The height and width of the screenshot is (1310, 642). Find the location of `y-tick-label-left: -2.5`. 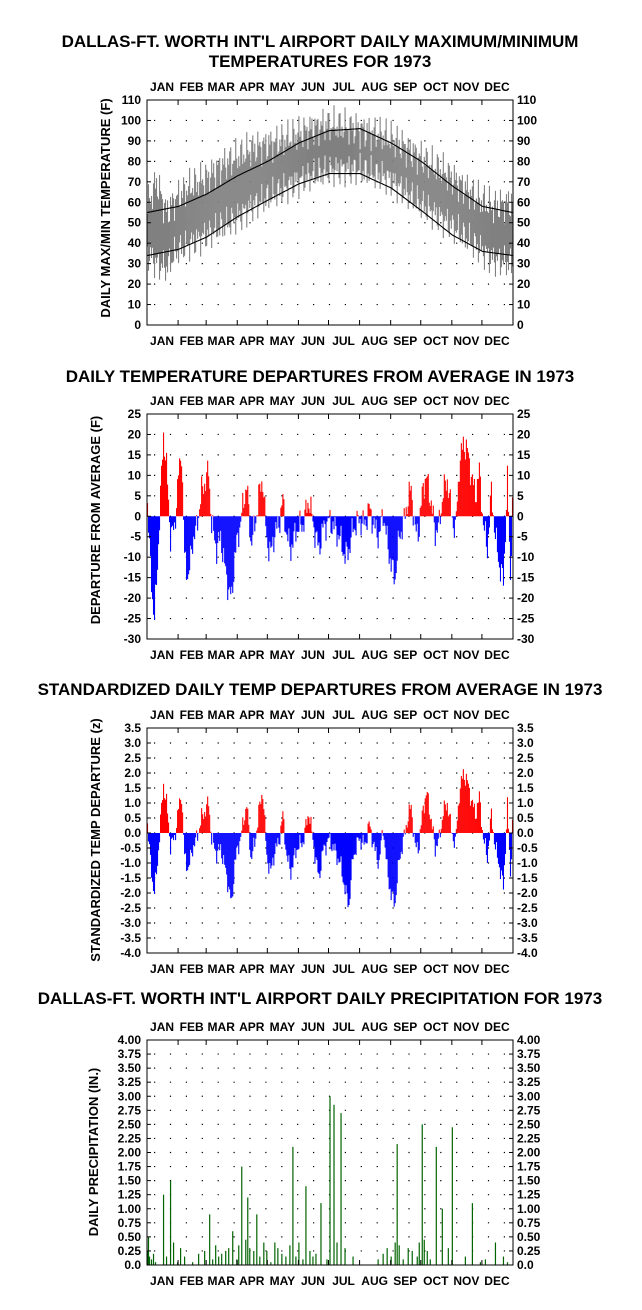

y-tick-label-left: -2.5 is located at coordinates (130, 908).